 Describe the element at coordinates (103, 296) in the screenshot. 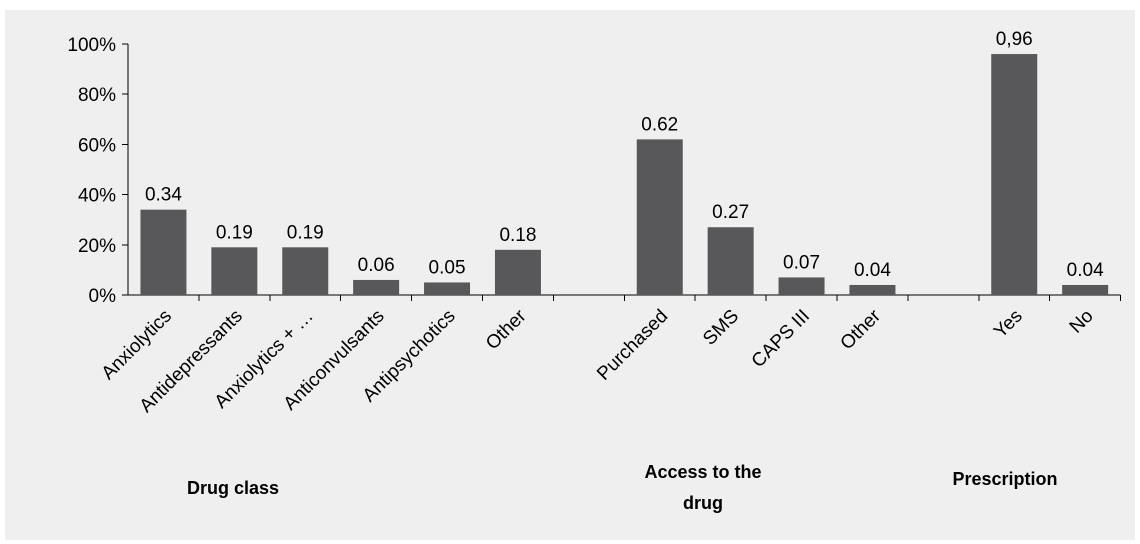

I see `y-tick-label: 0%` at that location.